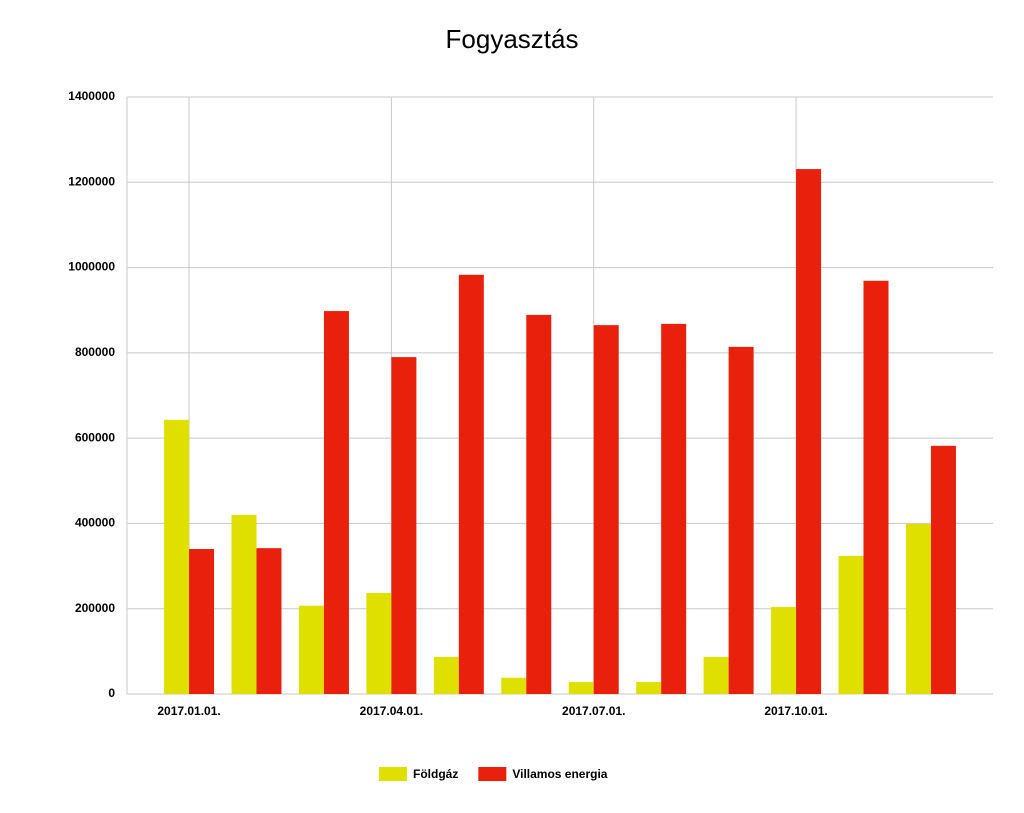  I want to click on y-tick-label: 800000, so click(95, 352).